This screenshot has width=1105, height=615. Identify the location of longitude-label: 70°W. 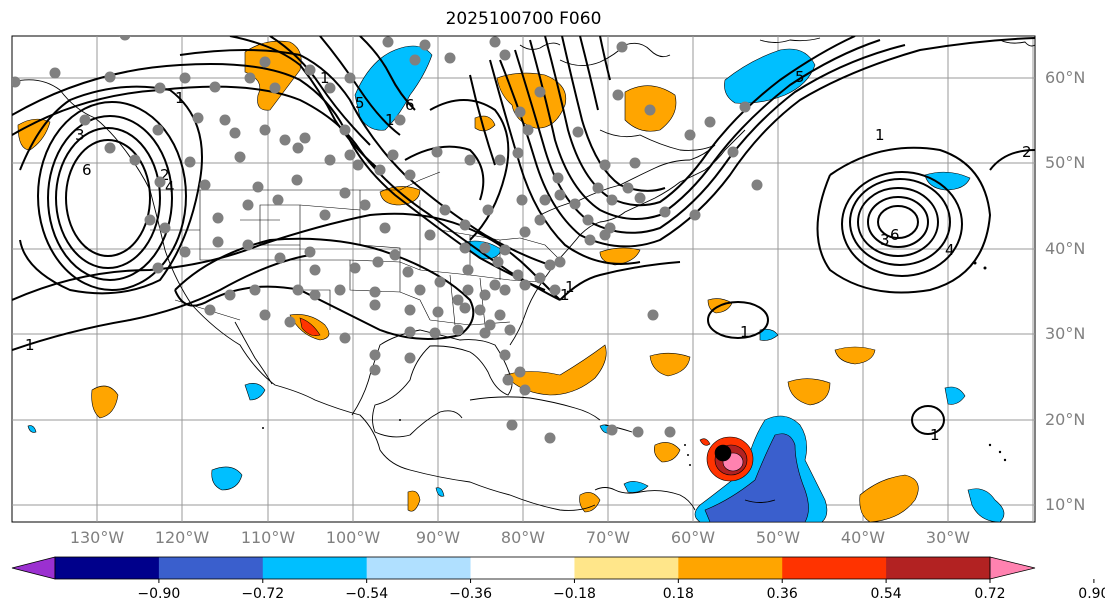
(608, 537).